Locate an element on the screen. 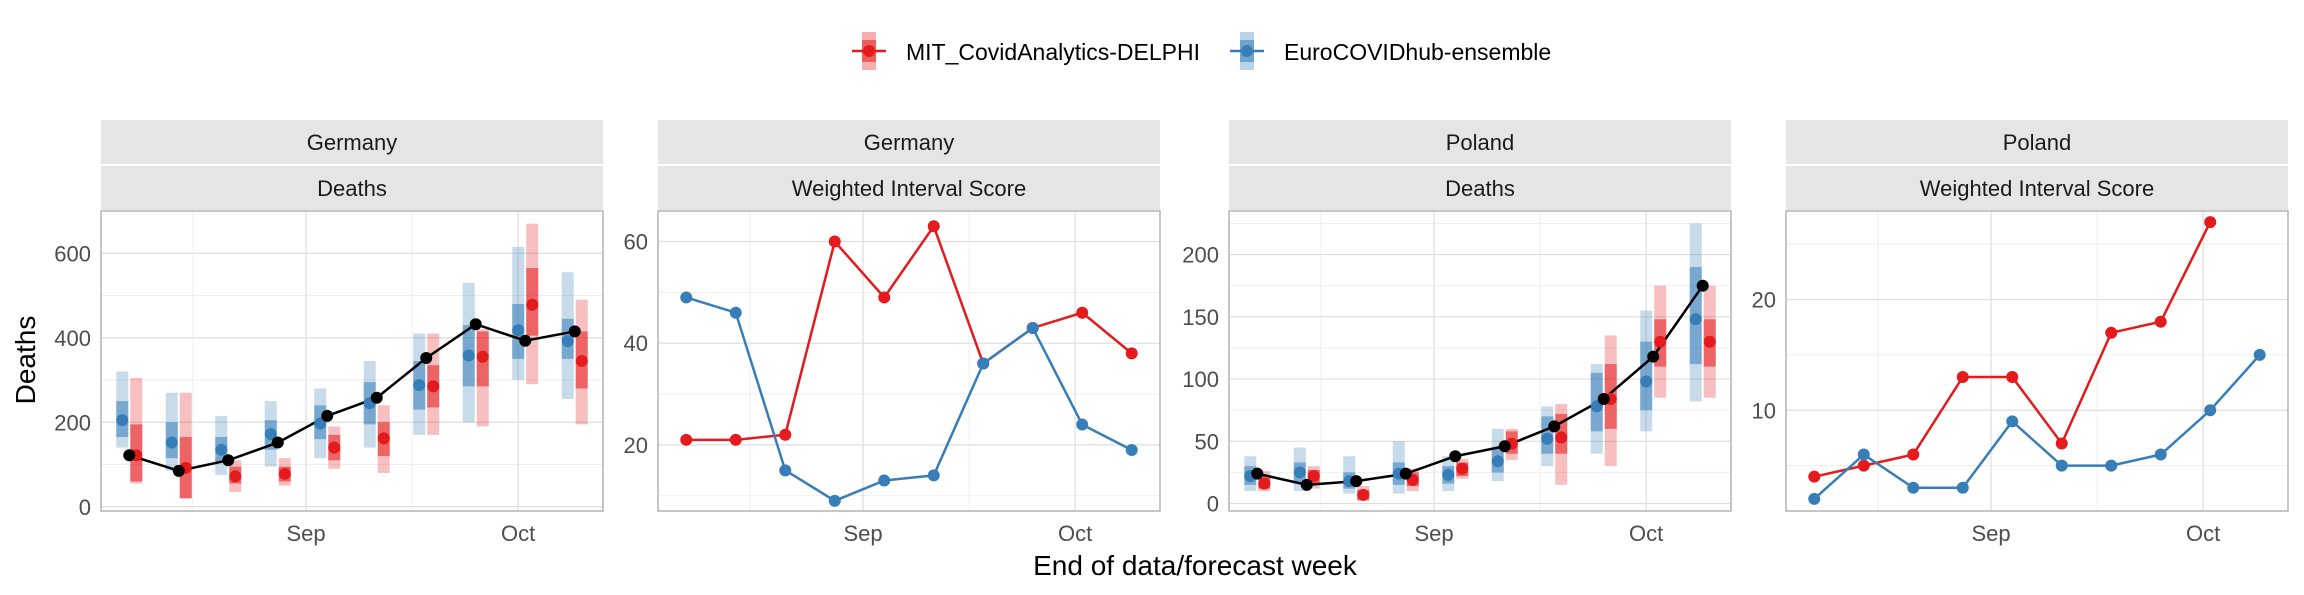 This screenshot has height=595, width=2304. legend-key-delphi-point is located at coordinates (869, 51).